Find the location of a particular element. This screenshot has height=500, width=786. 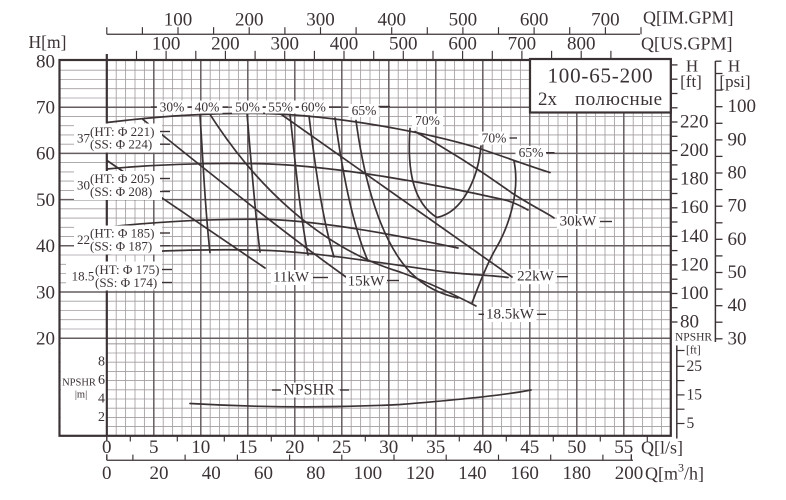

svg-text: 30% is located at coordinates (172, 107).